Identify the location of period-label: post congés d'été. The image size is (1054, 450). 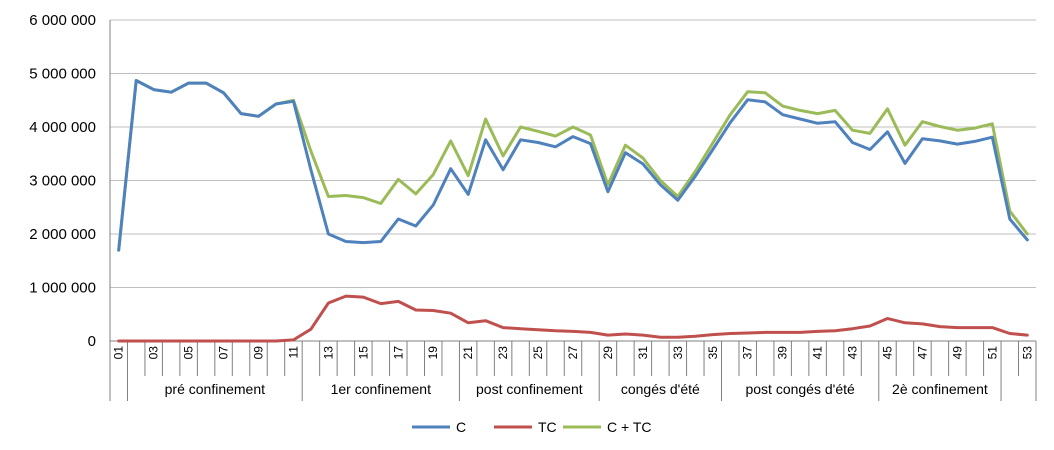
(800, 389).